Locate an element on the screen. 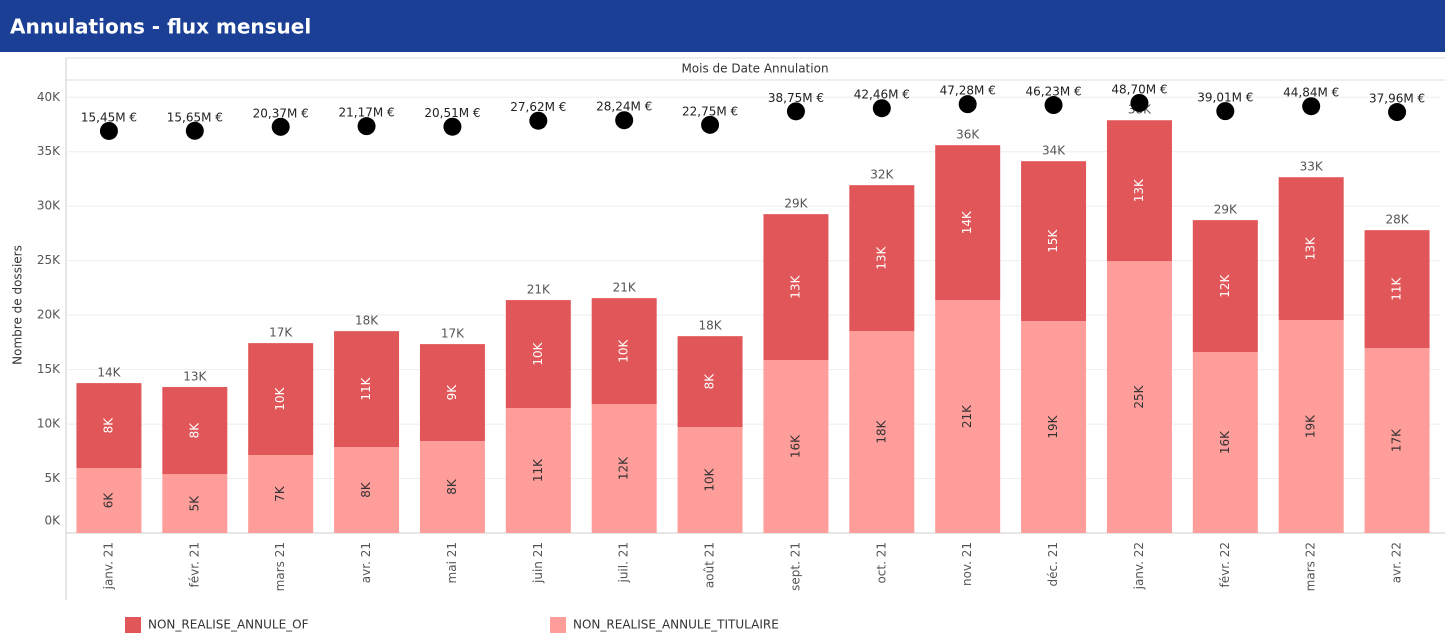  dot-label: 42,46M € is located at coordinates (882, 95).